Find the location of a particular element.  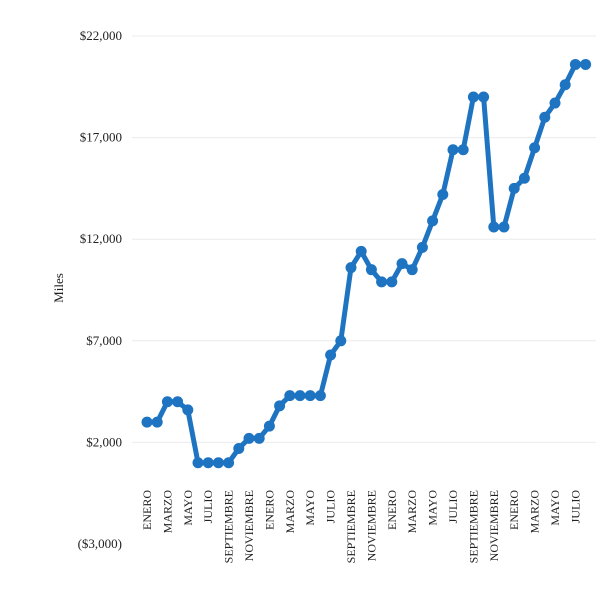

y-tick-label: $17,000 is located at coordinates (101, 137).